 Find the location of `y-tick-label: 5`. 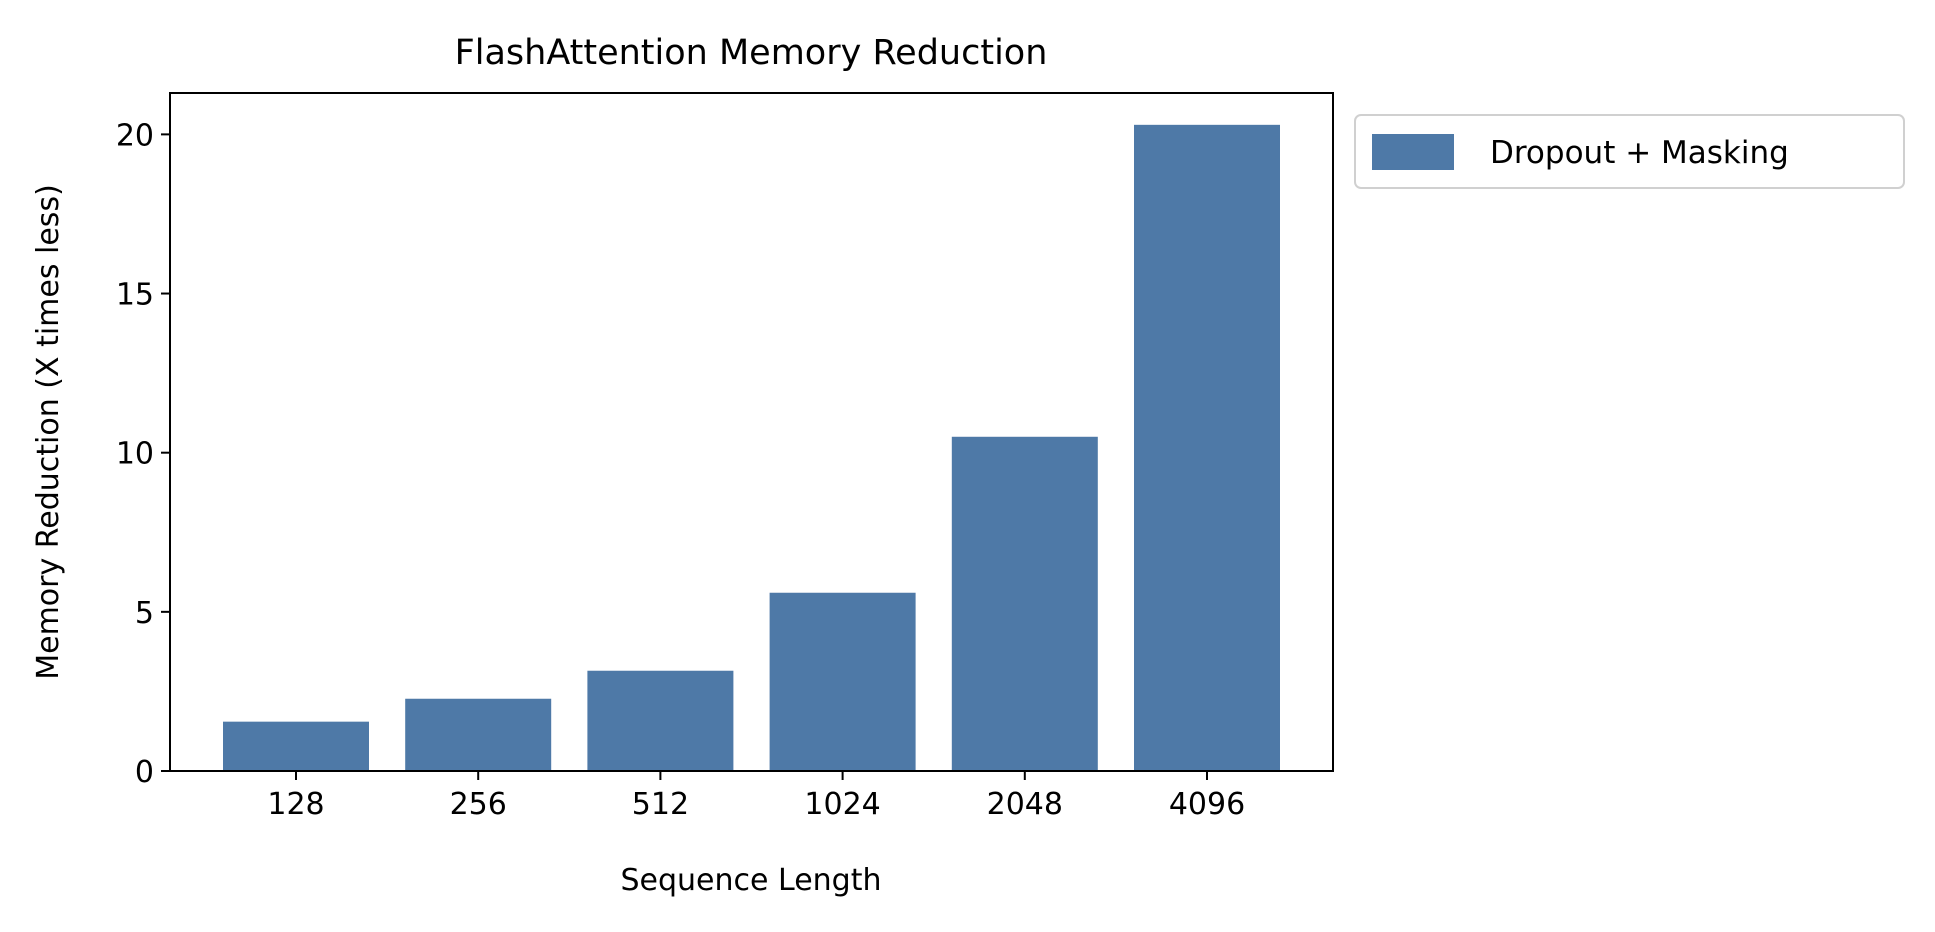

y-tick-label: 5 is located at coordinates (144, 613).